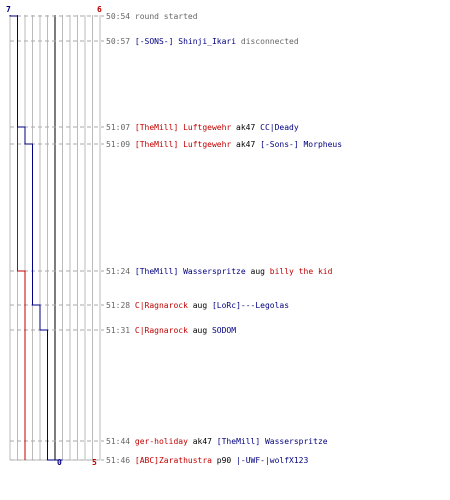 This screenshot has height=500, width=450. I want to click on event-time: 50:57, so click(120, 41).